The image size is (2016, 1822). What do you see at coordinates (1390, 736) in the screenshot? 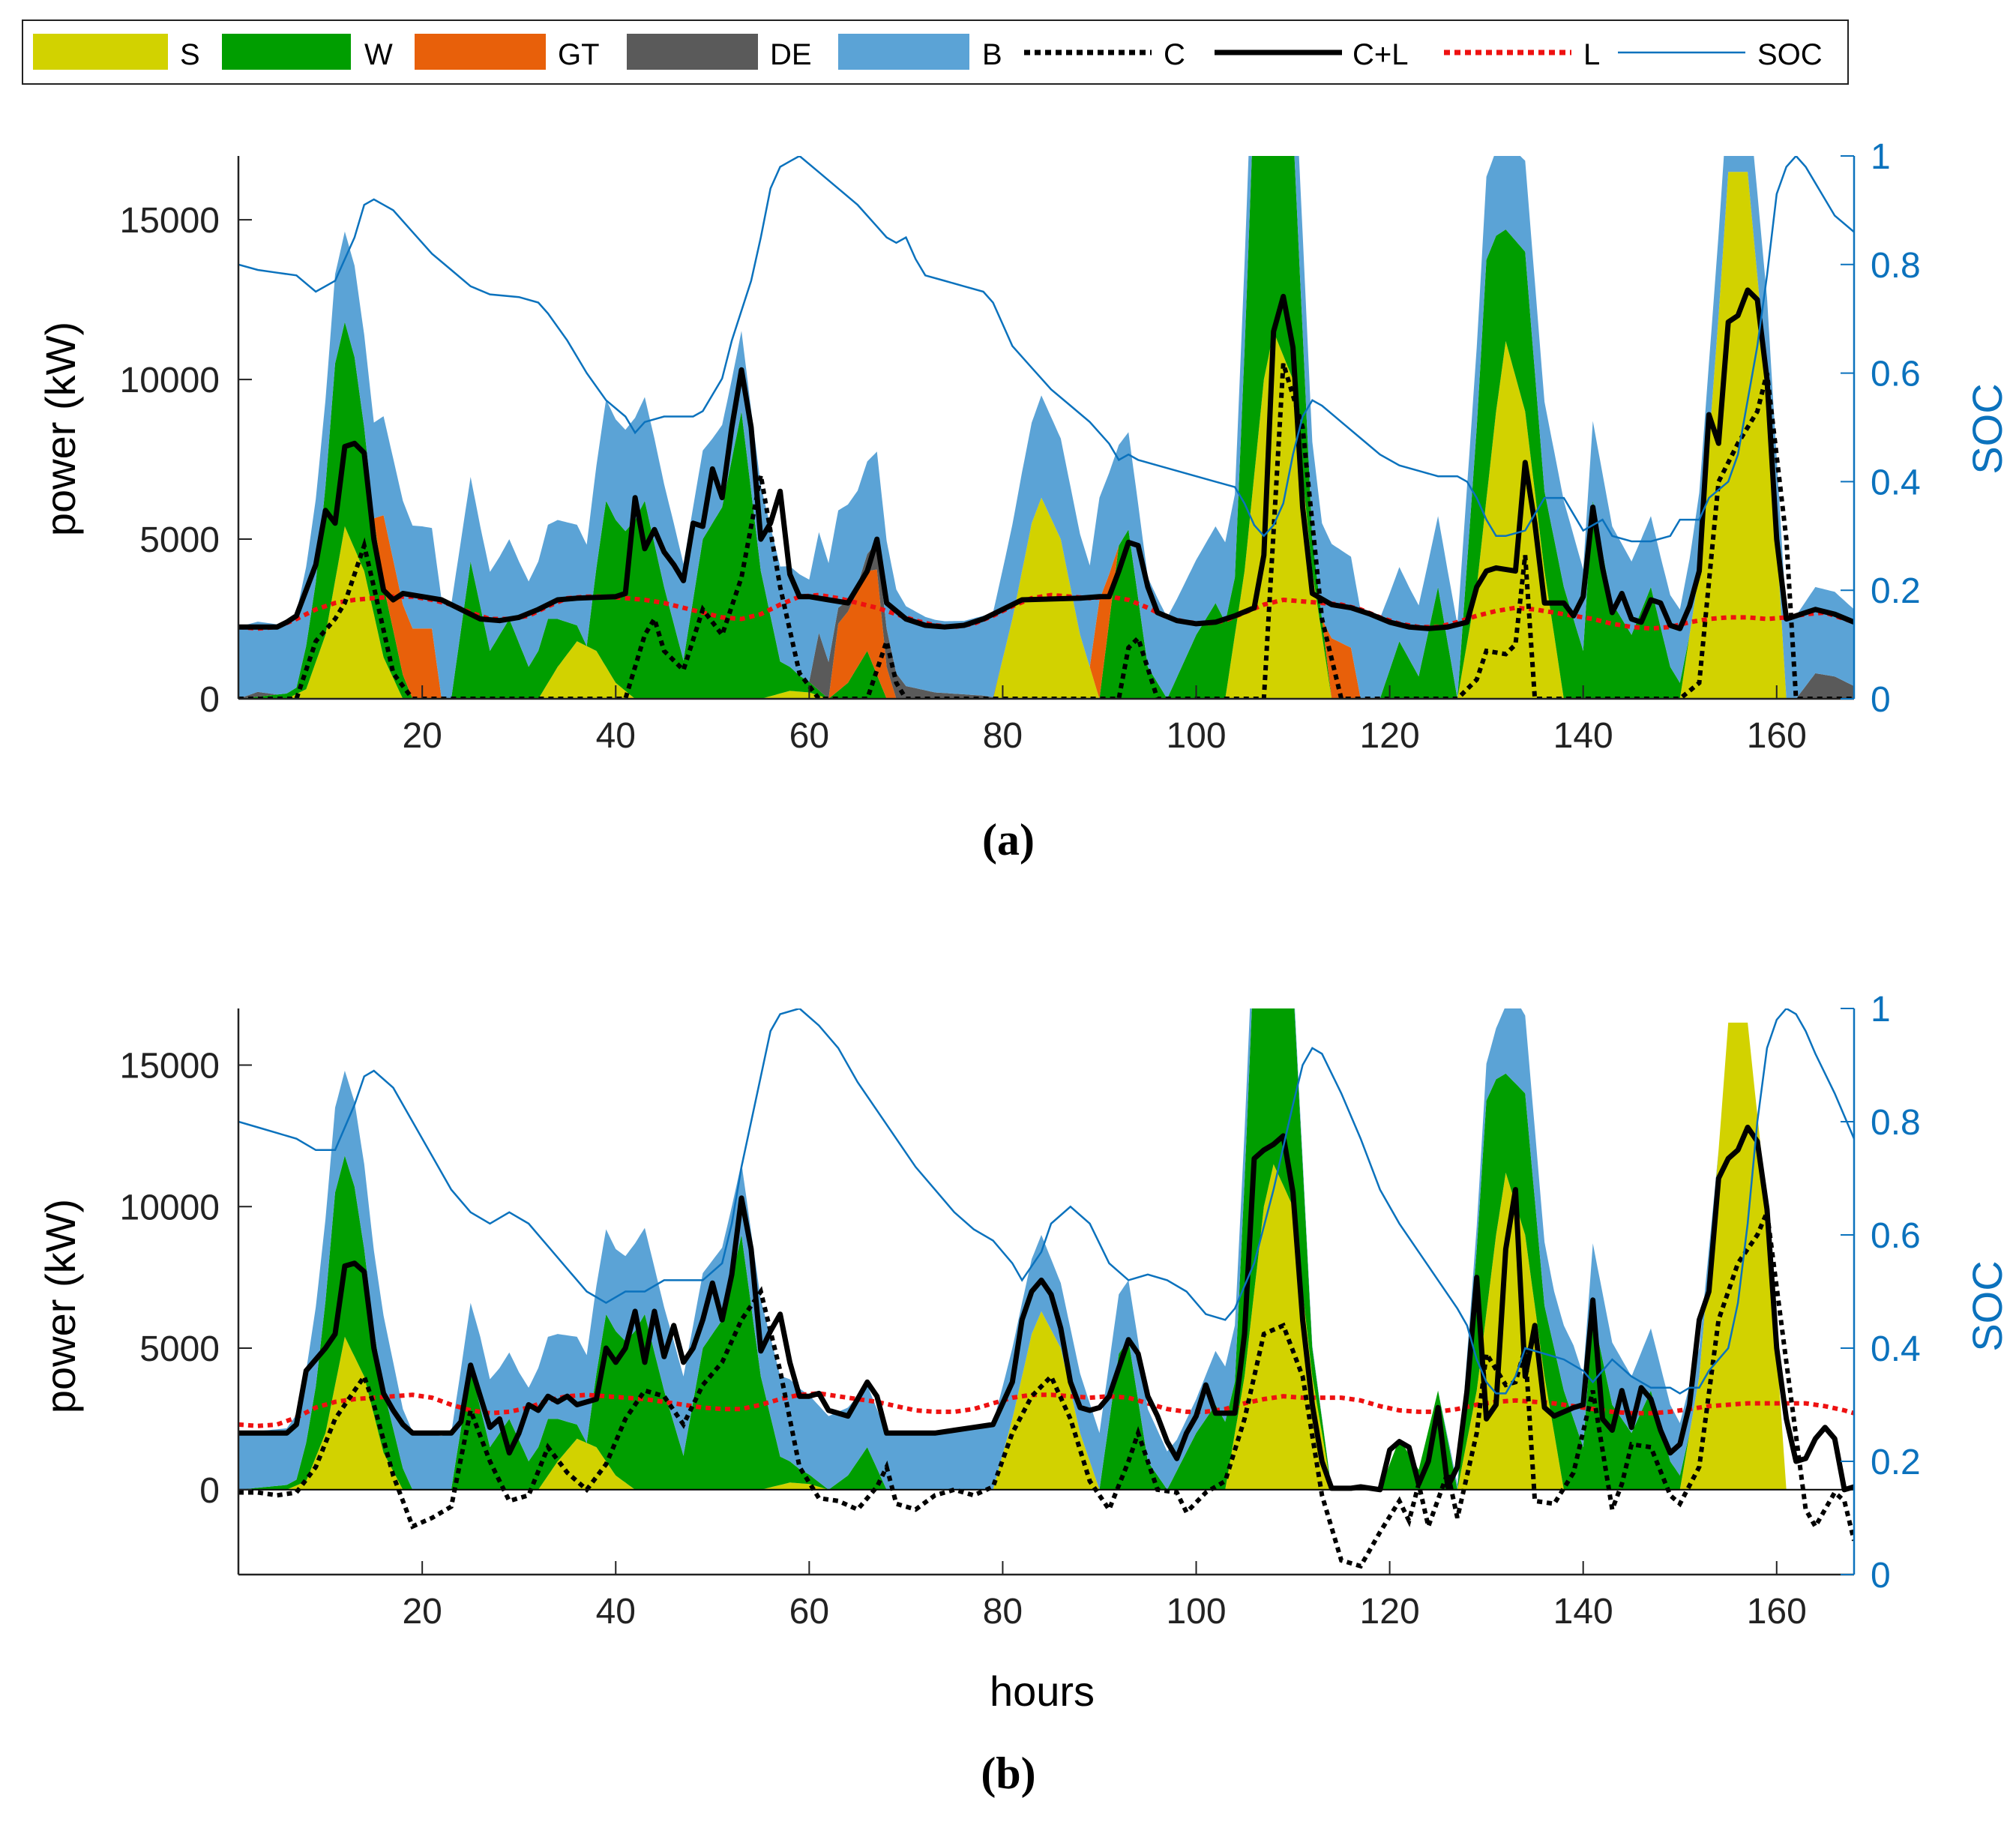
I see `x-tick-label-a: 120` at bounding box center [1390, 736].